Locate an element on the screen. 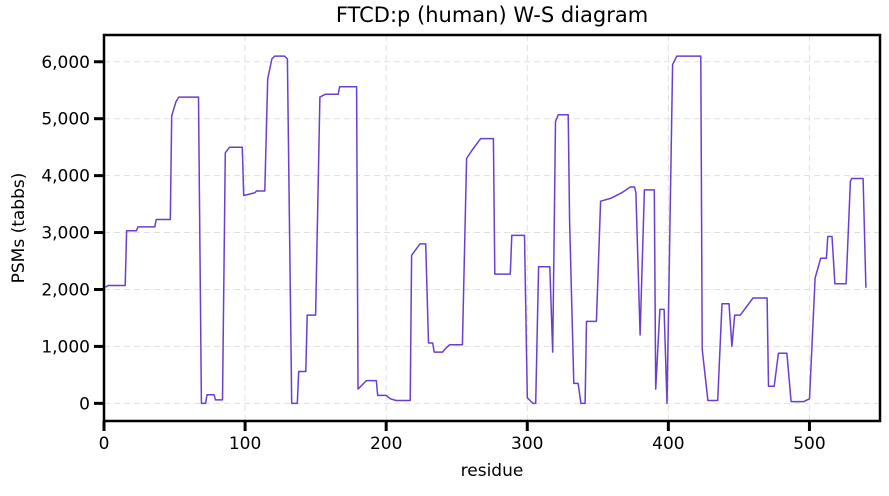  y-tick-label: 0 is located at coordinates (84, 404).